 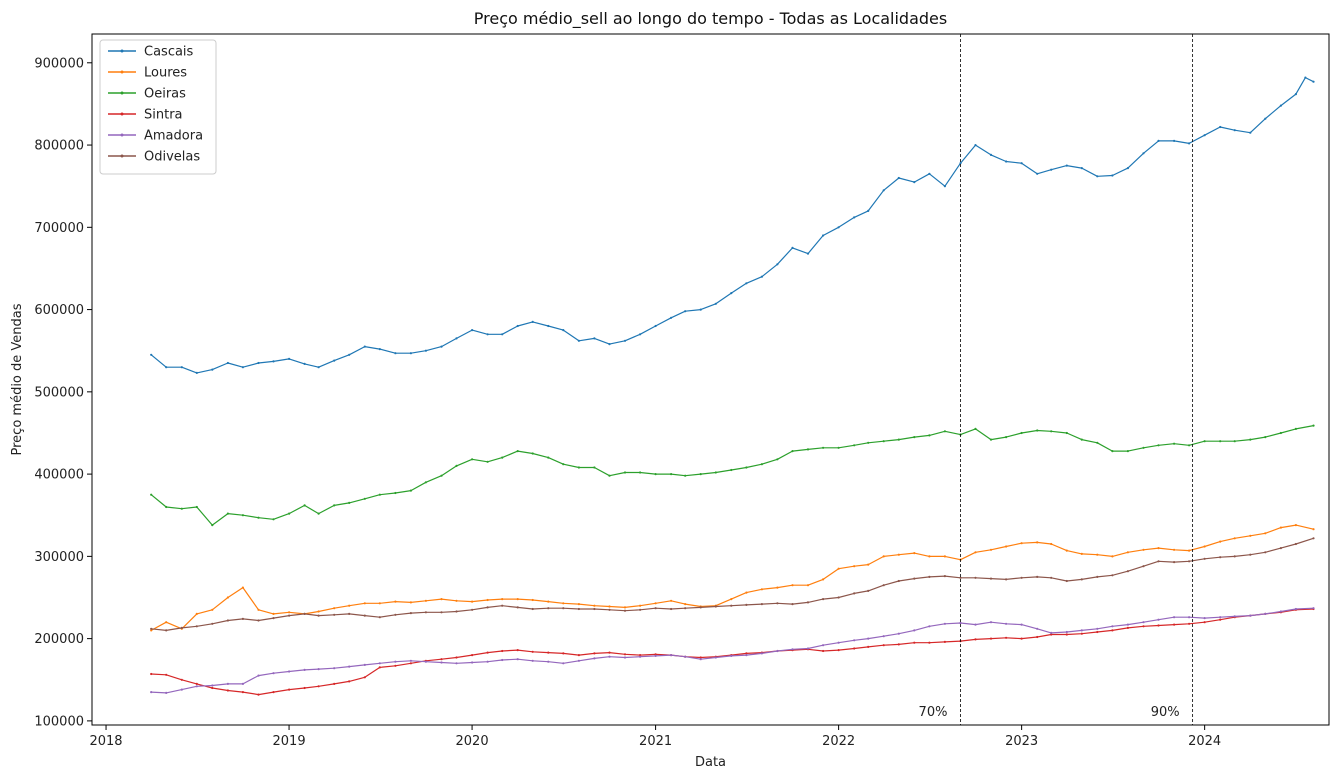 What do you see at coordinates (472, 741) in the screenshot?
I see `x-tick-label: 2020` at bounding box center [472, 741].